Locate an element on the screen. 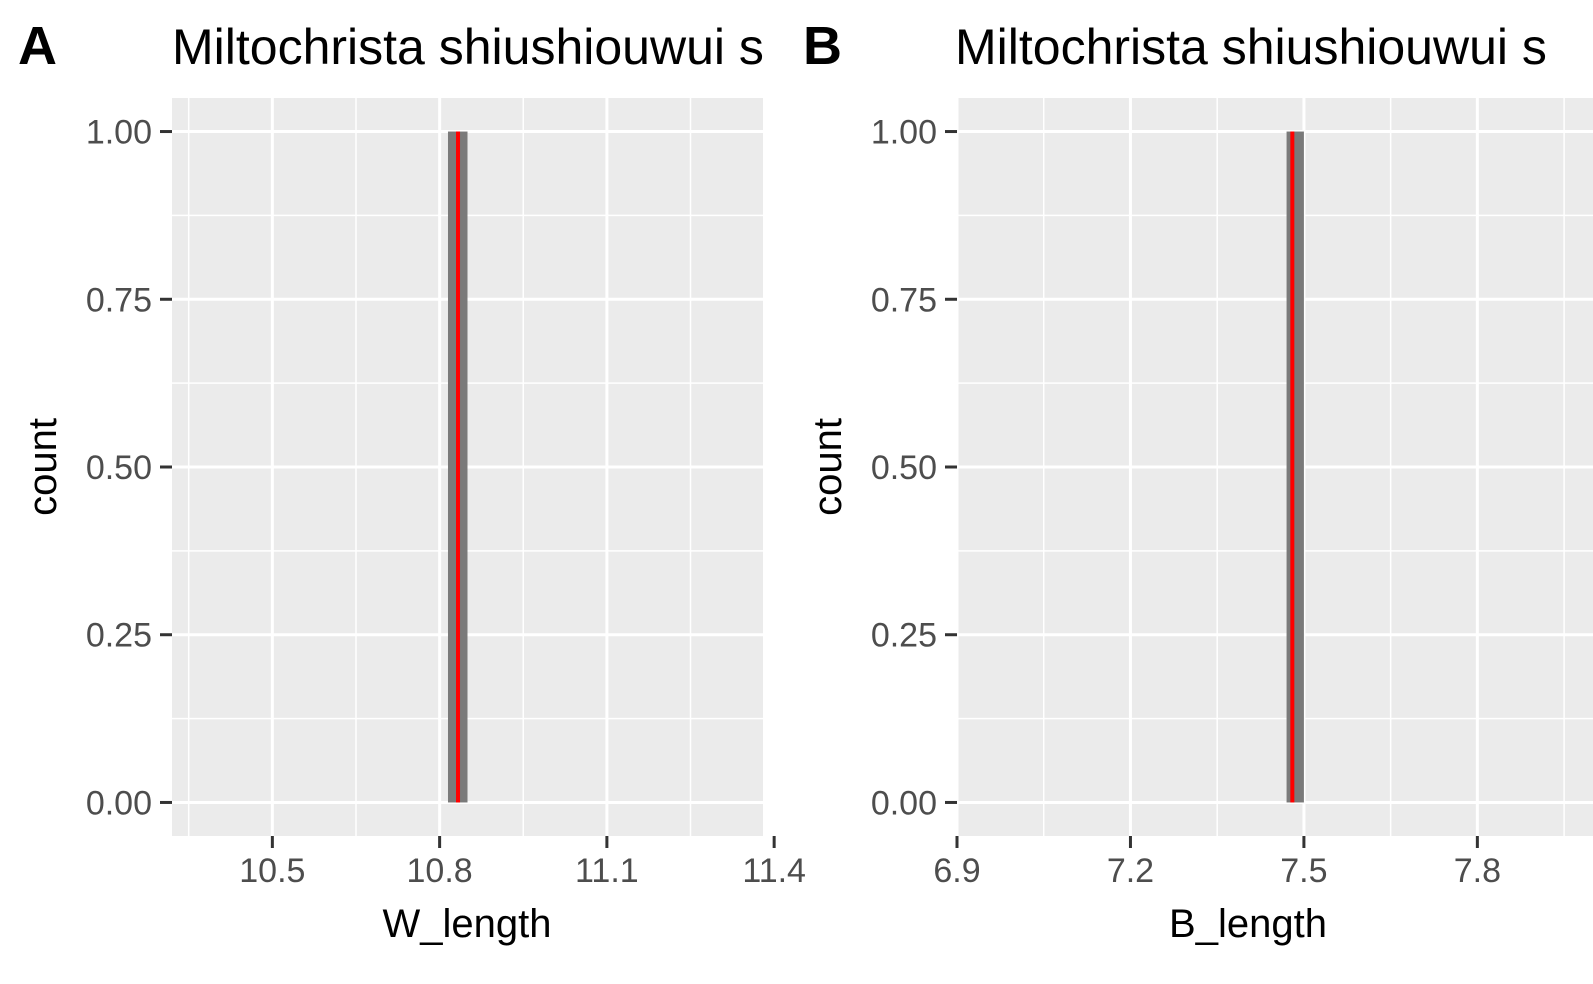 The width and height of the screenshot is (1593, 984). panel-a-x-tick-label: 10.5 is located at coordinates (272, 871).